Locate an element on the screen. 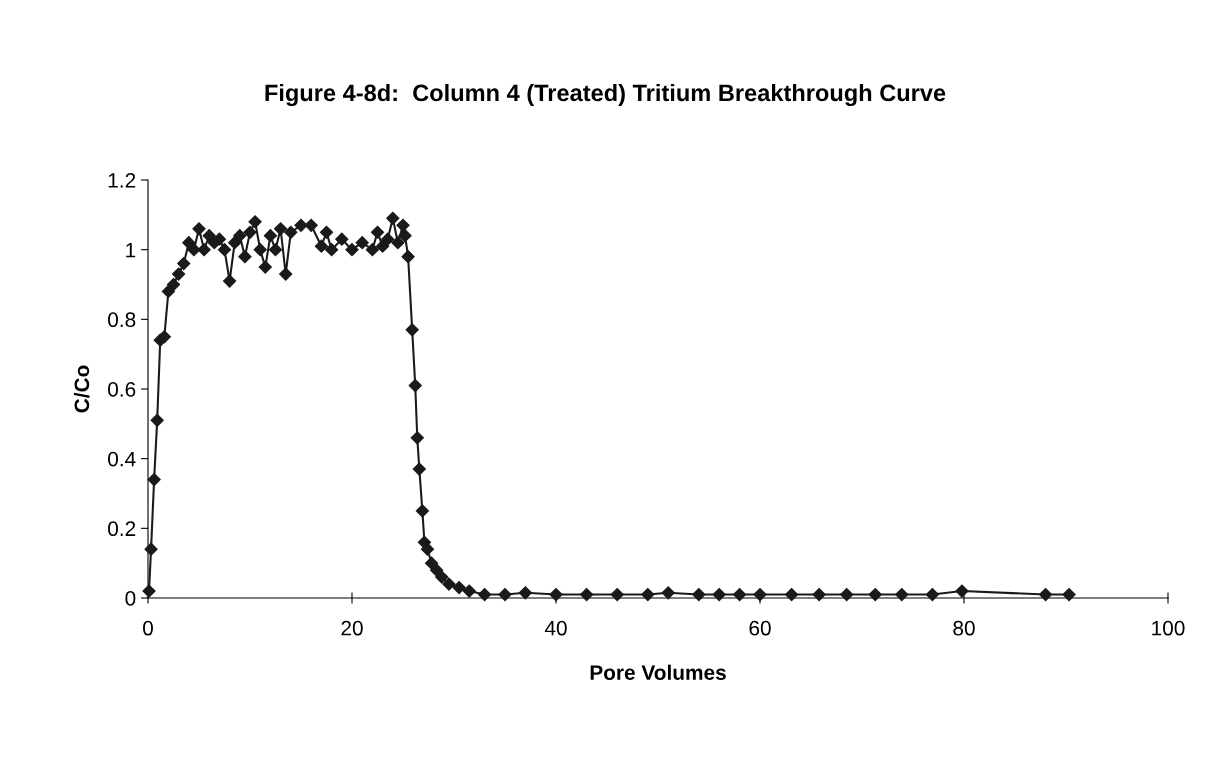  x-tick-label: 60 is located at coordinates (760, 628).